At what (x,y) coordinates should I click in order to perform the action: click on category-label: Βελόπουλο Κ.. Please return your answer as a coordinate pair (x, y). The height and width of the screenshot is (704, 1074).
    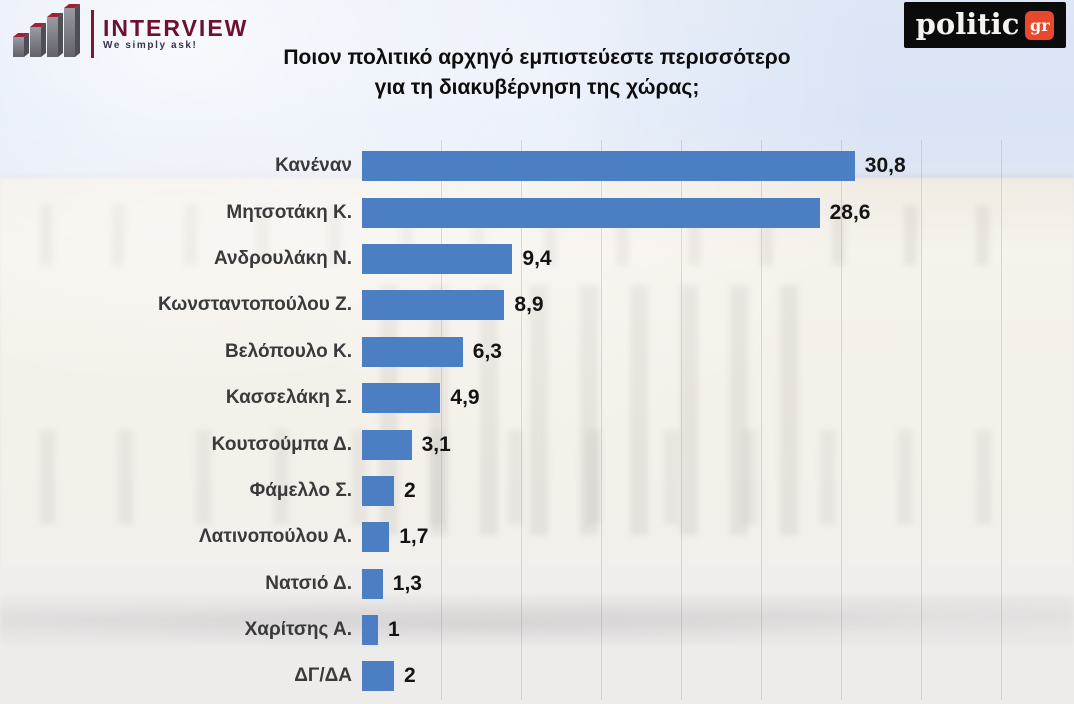
    Looking at the image, I should click on (288, 351).